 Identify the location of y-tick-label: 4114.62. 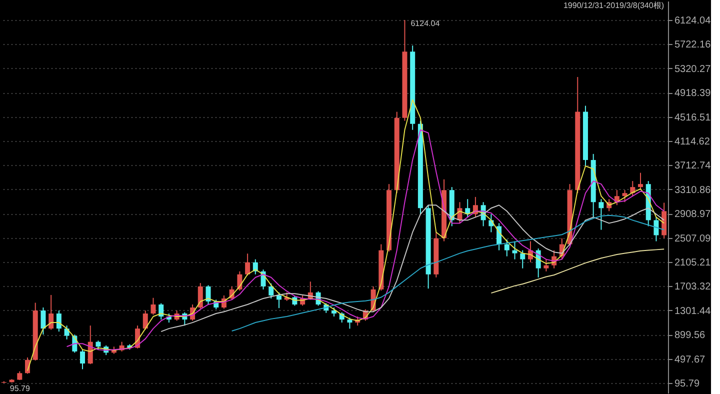
(692, 142).